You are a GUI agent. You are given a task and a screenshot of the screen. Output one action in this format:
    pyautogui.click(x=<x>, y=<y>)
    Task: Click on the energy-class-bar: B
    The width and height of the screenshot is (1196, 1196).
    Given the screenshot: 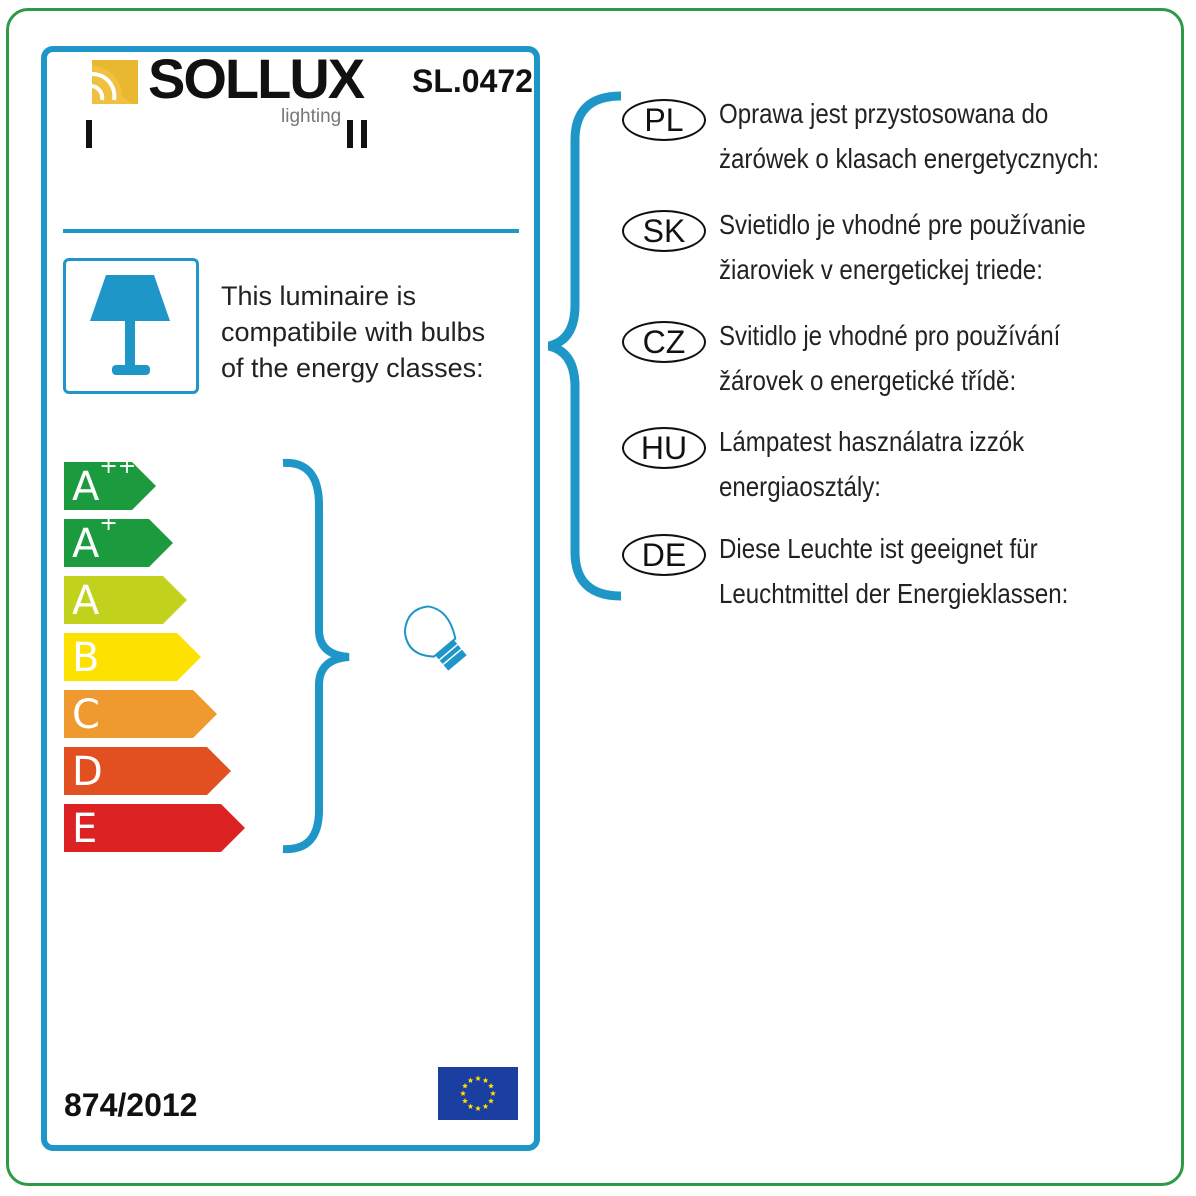 What is the action you would take?
    pyautogui.click(x=132, y=657)
    